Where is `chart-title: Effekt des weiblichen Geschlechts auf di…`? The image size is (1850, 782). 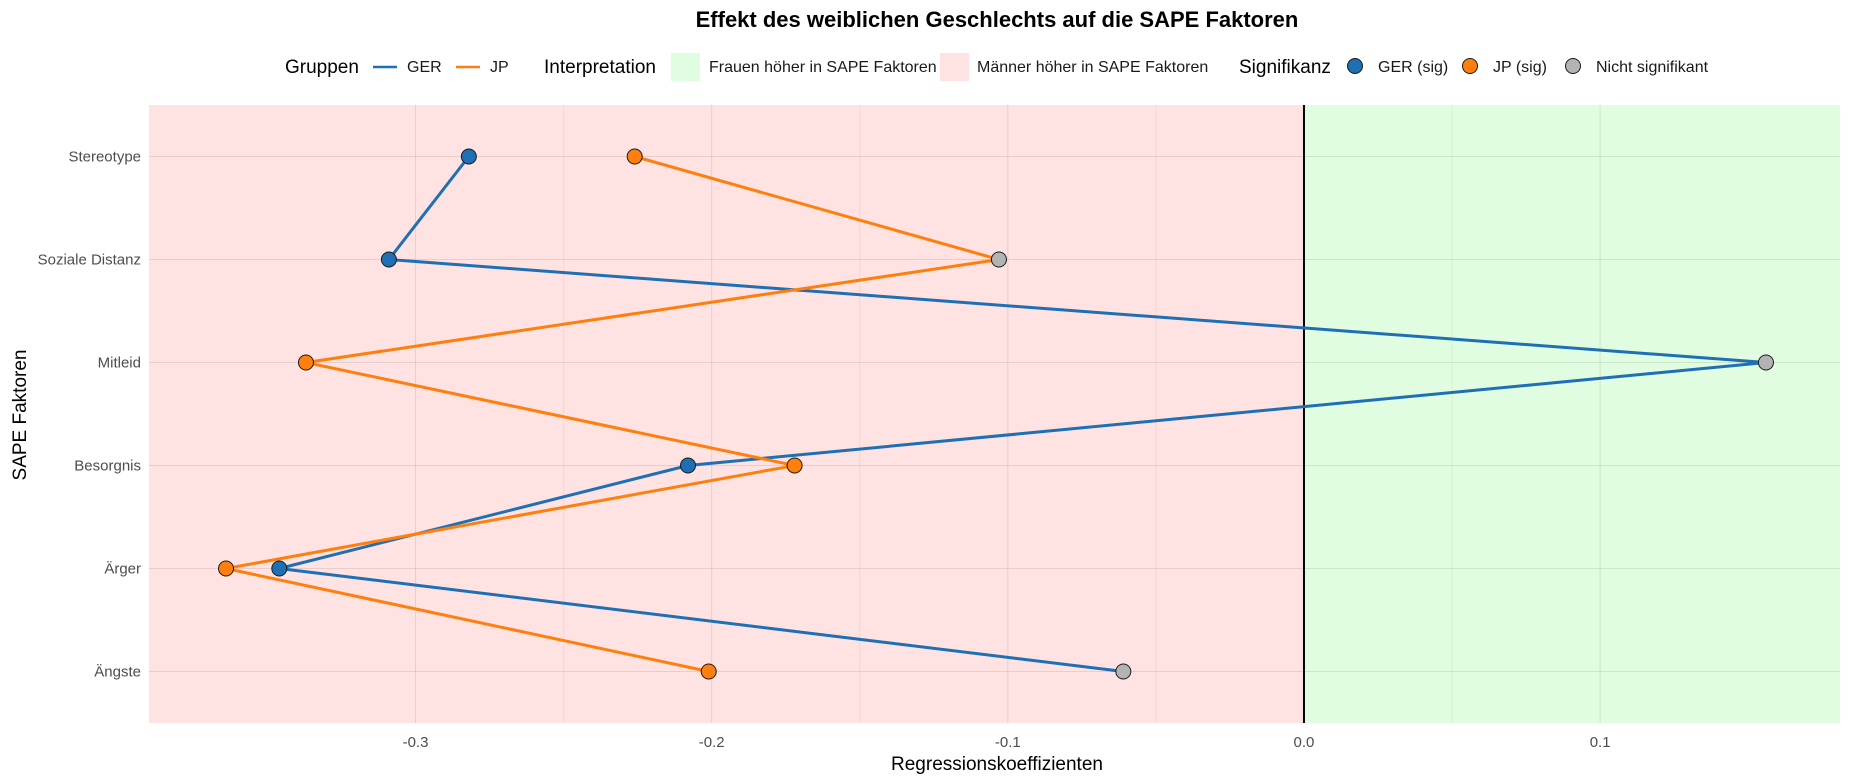
chart-title: Effekt des weiblichen Geschlechts auf di… is located at coordinates (997, 19).